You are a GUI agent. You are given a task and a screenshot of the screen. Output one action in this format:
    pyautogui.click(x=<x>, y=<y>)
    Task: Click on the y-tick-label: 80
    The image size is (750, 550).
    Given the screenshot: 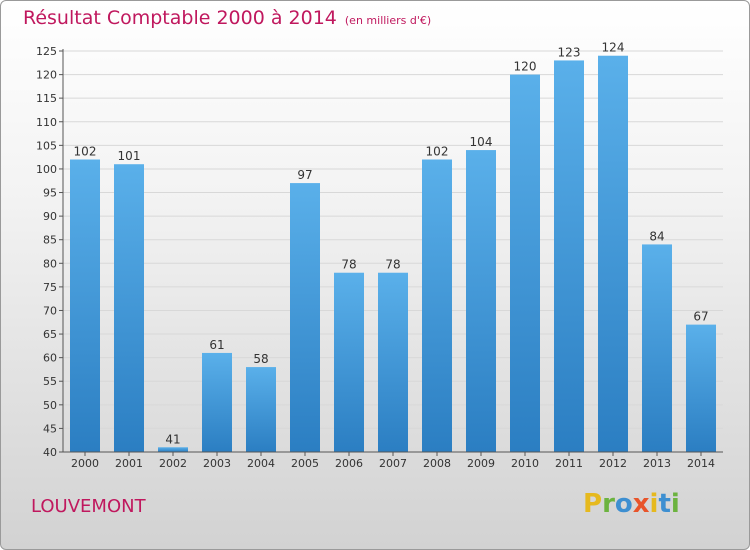 What is the action you would take?
    pyautogui.click(x=50, y=263)
    